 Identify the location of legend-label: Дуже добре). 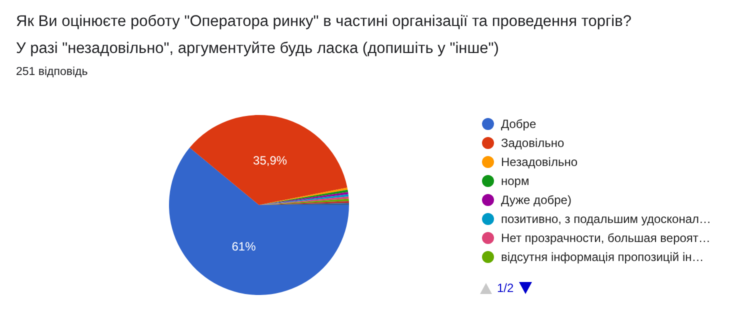
(536, 199).